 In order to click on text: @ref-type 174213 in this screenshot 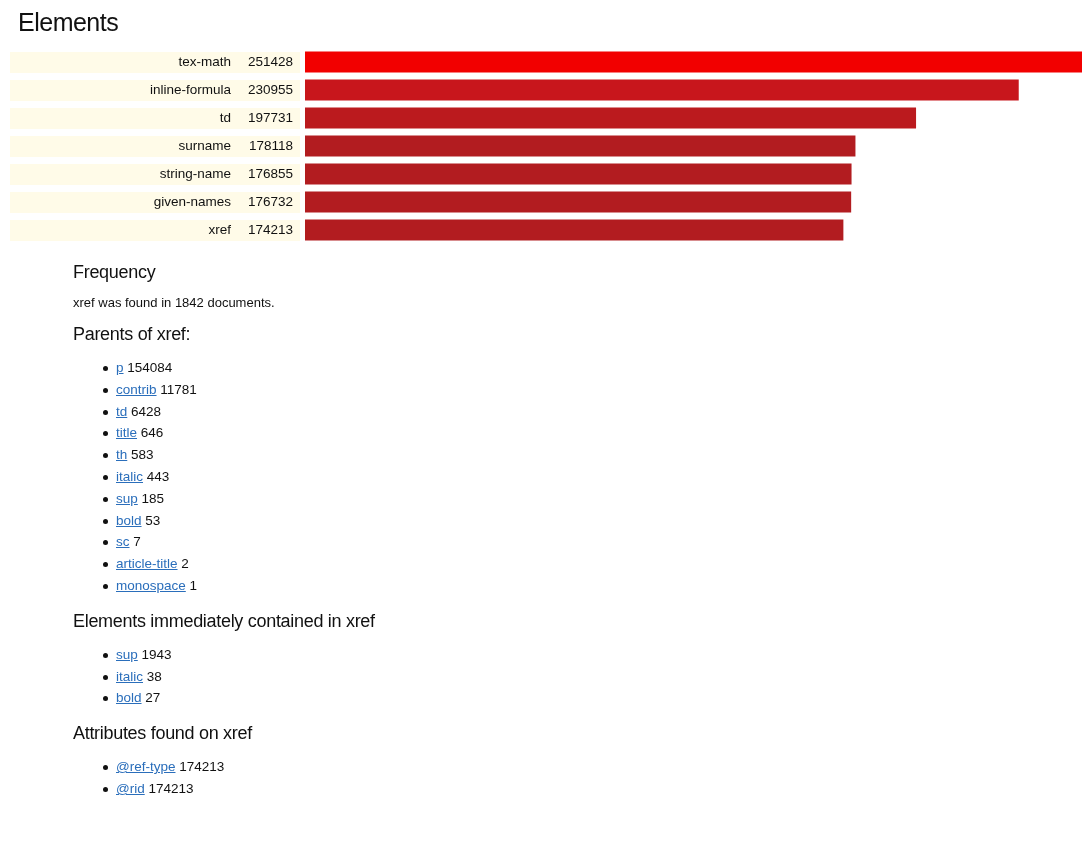, I will do `click(170, 767)`.